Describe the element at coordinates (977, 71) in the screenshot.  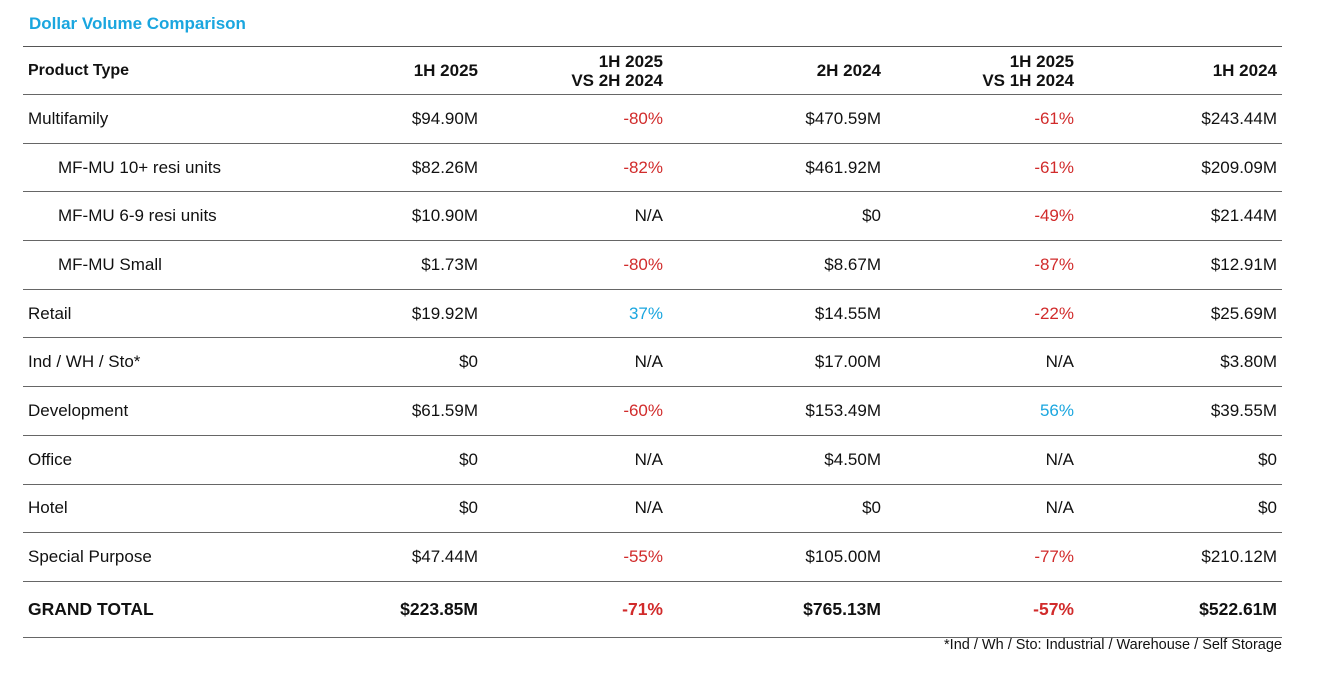
I see `header-1h-2025-vs-1h-2024: 1H 2025 VS 1H 2024` at that location.